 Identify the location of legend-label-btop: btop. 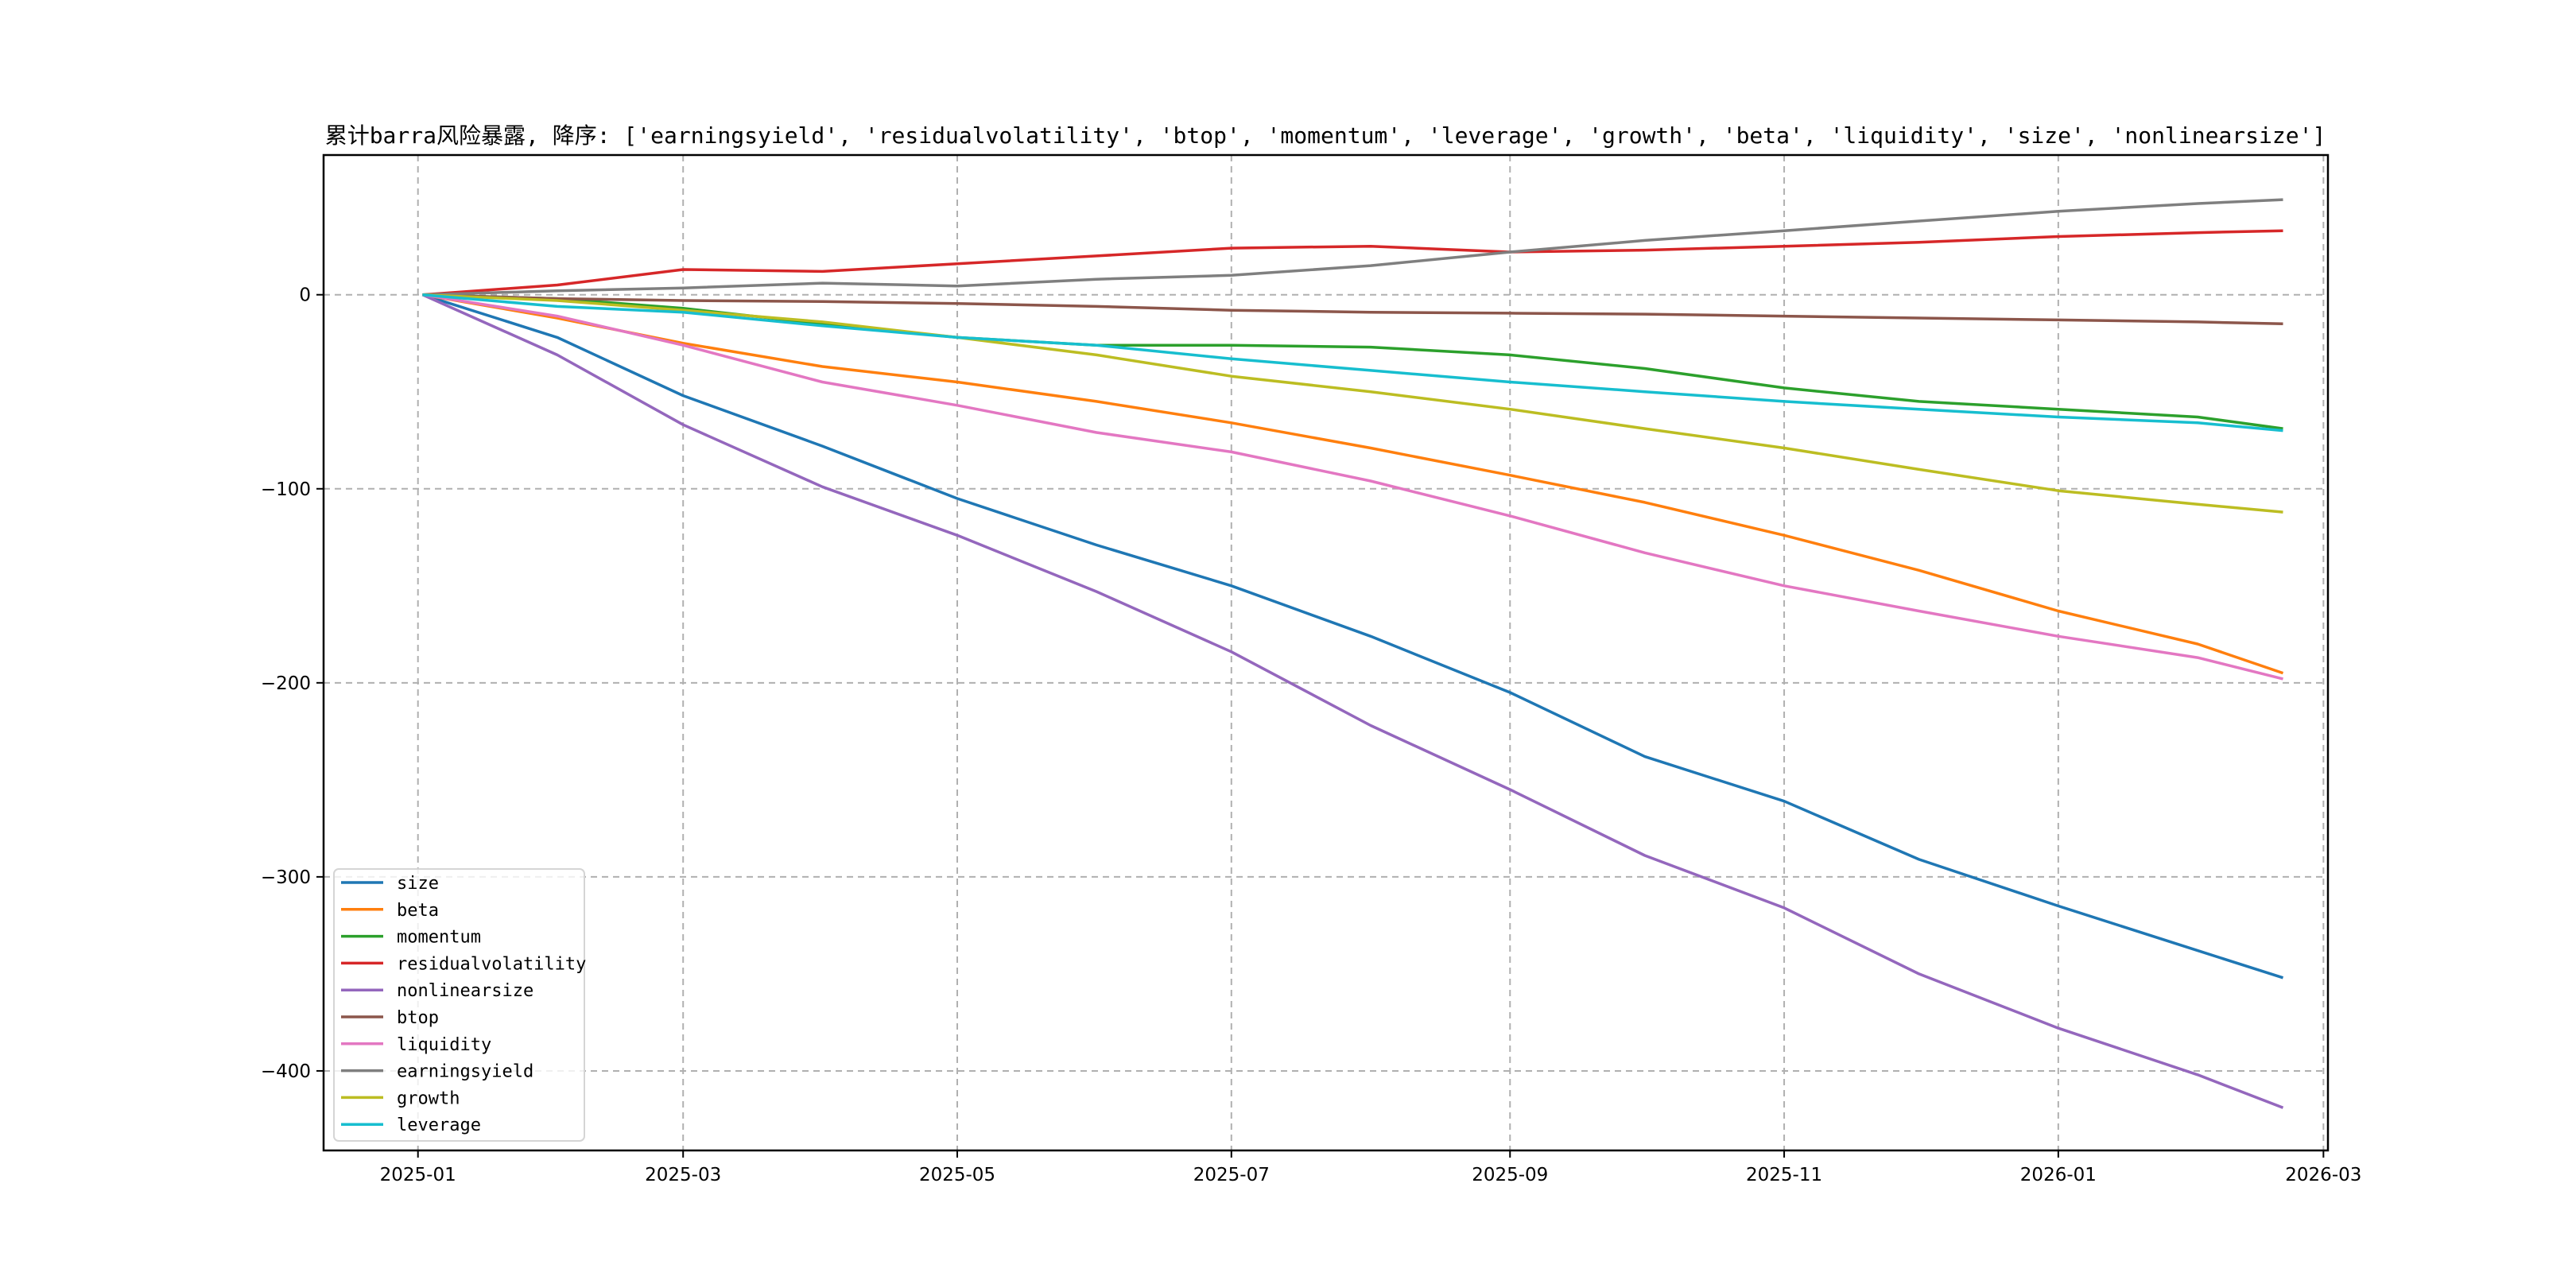
(418, 1018).